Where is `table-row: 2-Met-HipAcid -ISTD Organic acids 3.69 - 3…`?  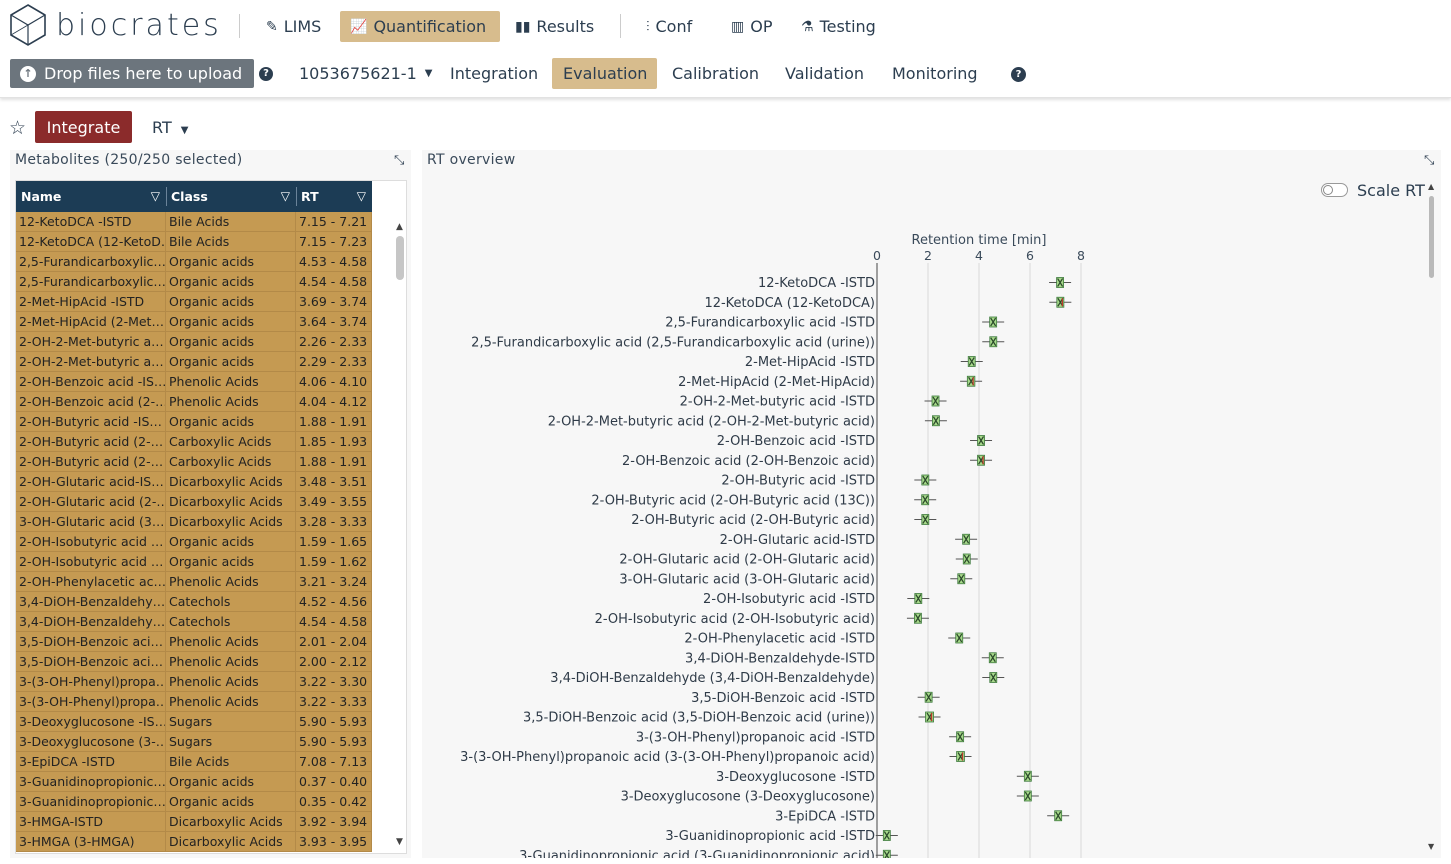
table-row: 2-Met-HipAcid -ISTD Organic acids 3.69 - 3… is located at coordinates (194, 302).